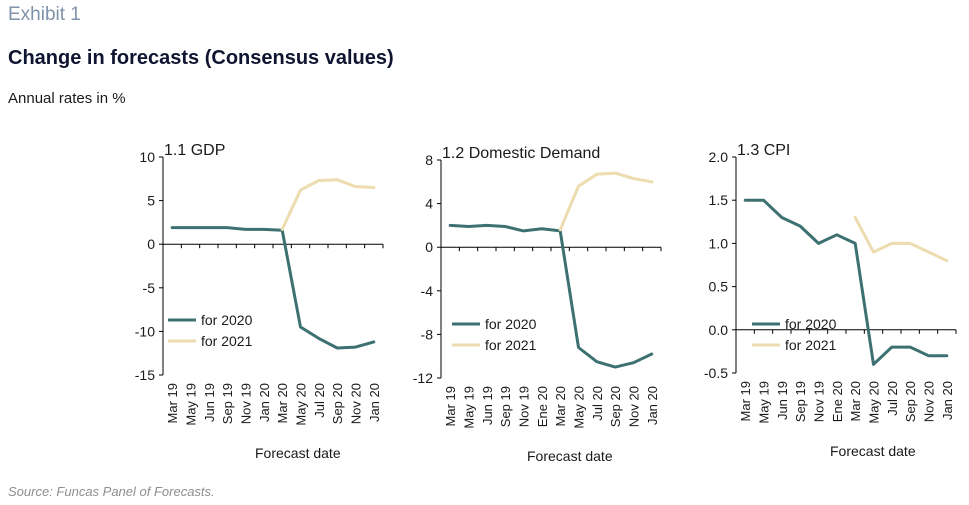 The width and height of the screenshot is (969, 505). I want to click on domestic-demand-series-line-2020, so click(551, 296).